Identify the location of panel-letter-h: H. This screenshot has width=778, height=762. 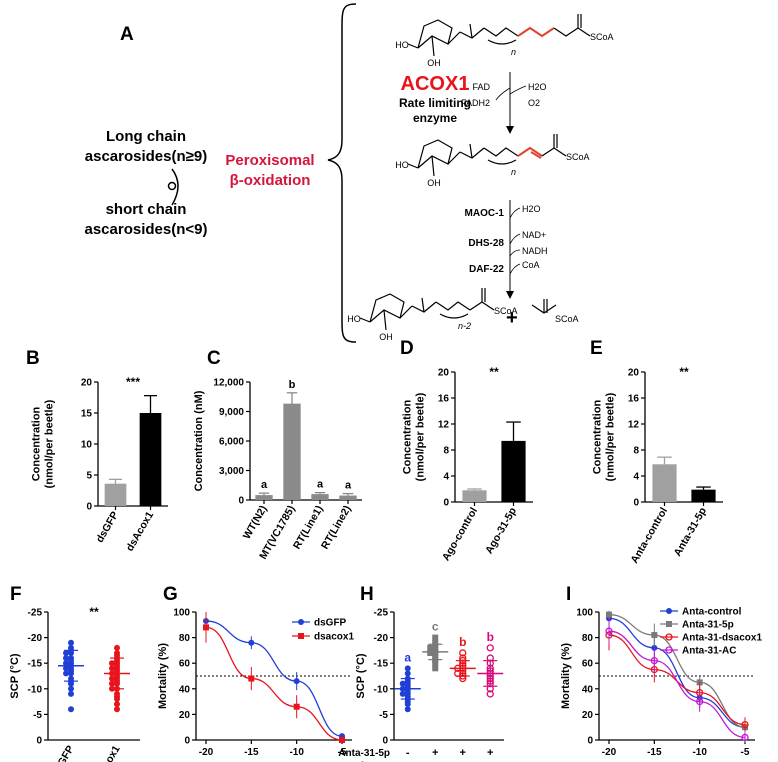
(367, 594).